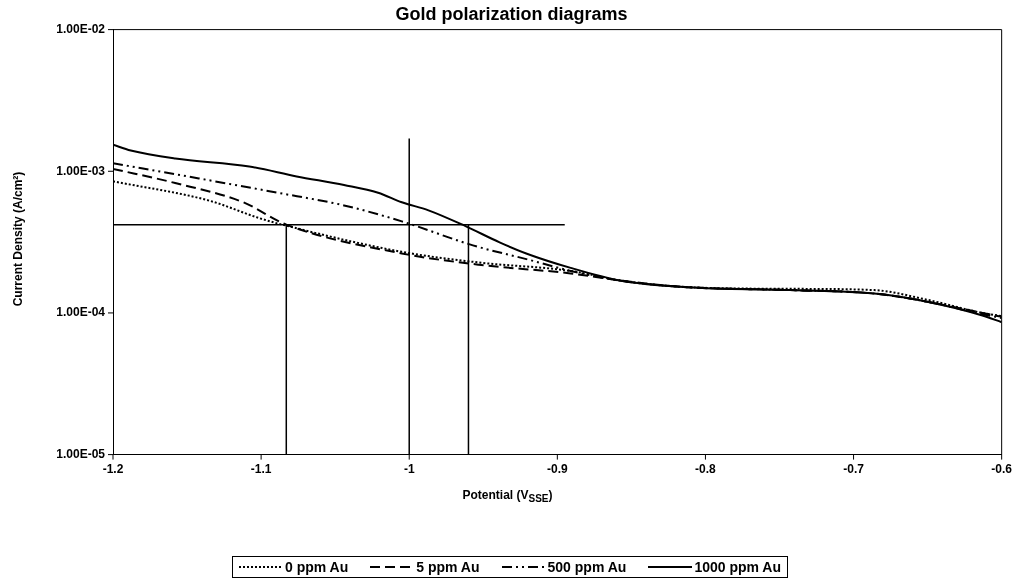 This screenshot has height=583, width=1015. Describe the element at coordinates (448, 567) in the screenshot. I see `legend-label: 5 ppm Au` at that location.